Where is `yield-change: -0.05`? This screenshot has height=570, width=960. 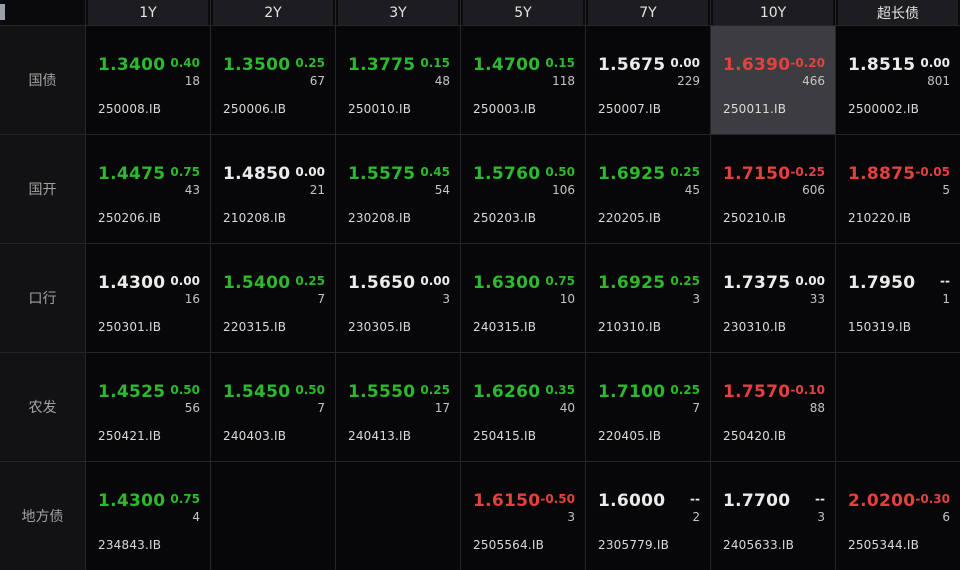
yield-change: -0.05 is located at coordinates (932, 172).